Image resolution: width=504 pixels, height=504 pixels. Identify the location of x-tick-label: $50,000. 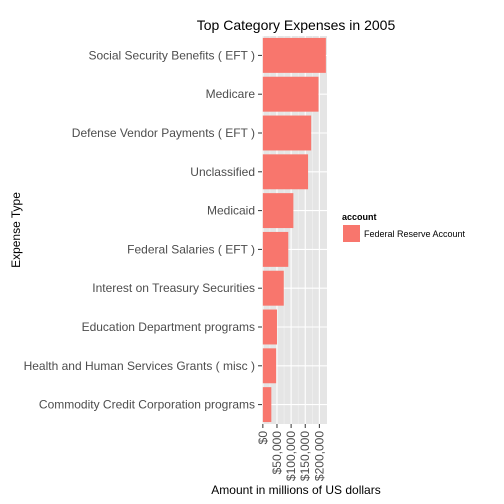
(277, 453).